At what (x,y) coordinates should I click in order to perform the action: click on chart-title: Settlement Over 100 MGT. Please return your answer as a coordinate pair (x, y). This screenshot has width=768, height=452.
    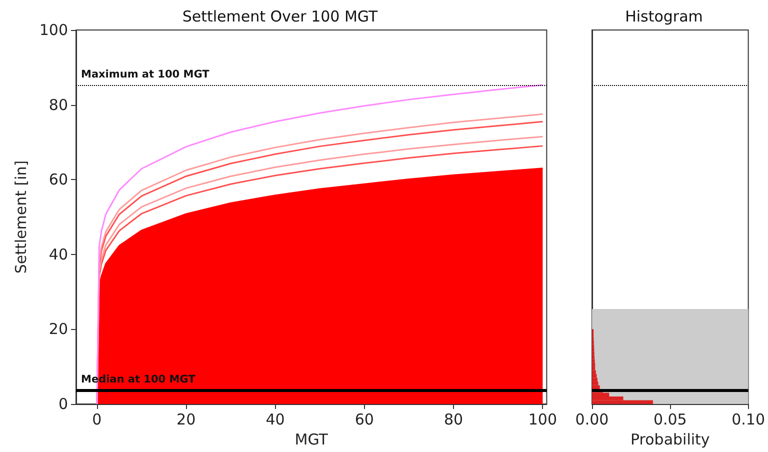
    Looking at the image, I should click on (280, 17).